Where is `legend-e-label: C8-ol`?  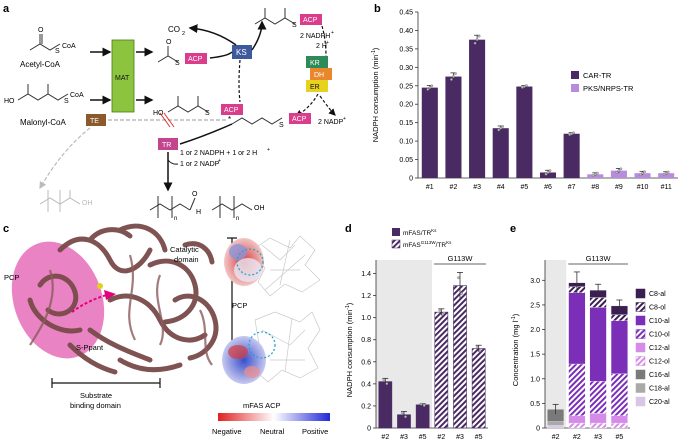 legend-e-label: C8-ol is located at coordinates (657, 308).